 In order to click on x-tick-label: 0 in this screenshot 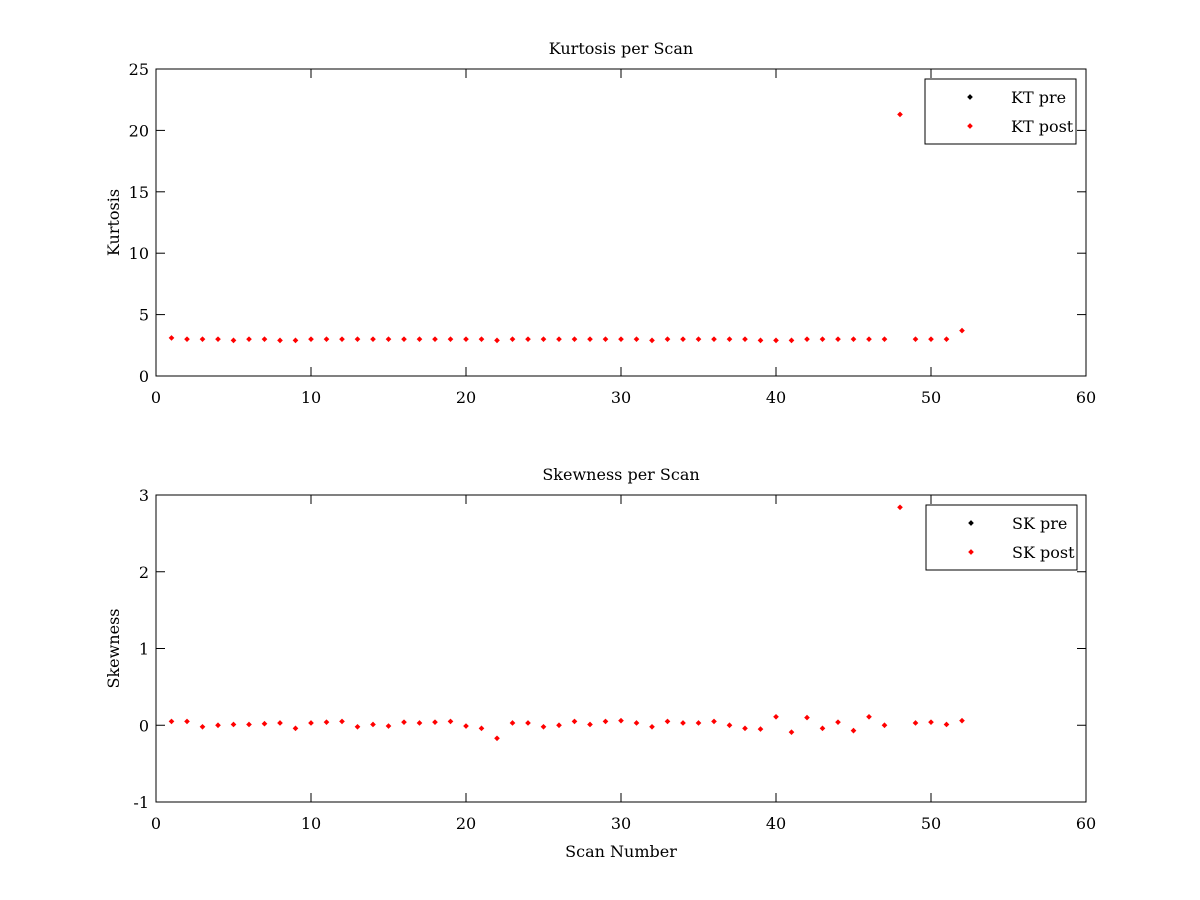, I will do `click(156, 397)`.